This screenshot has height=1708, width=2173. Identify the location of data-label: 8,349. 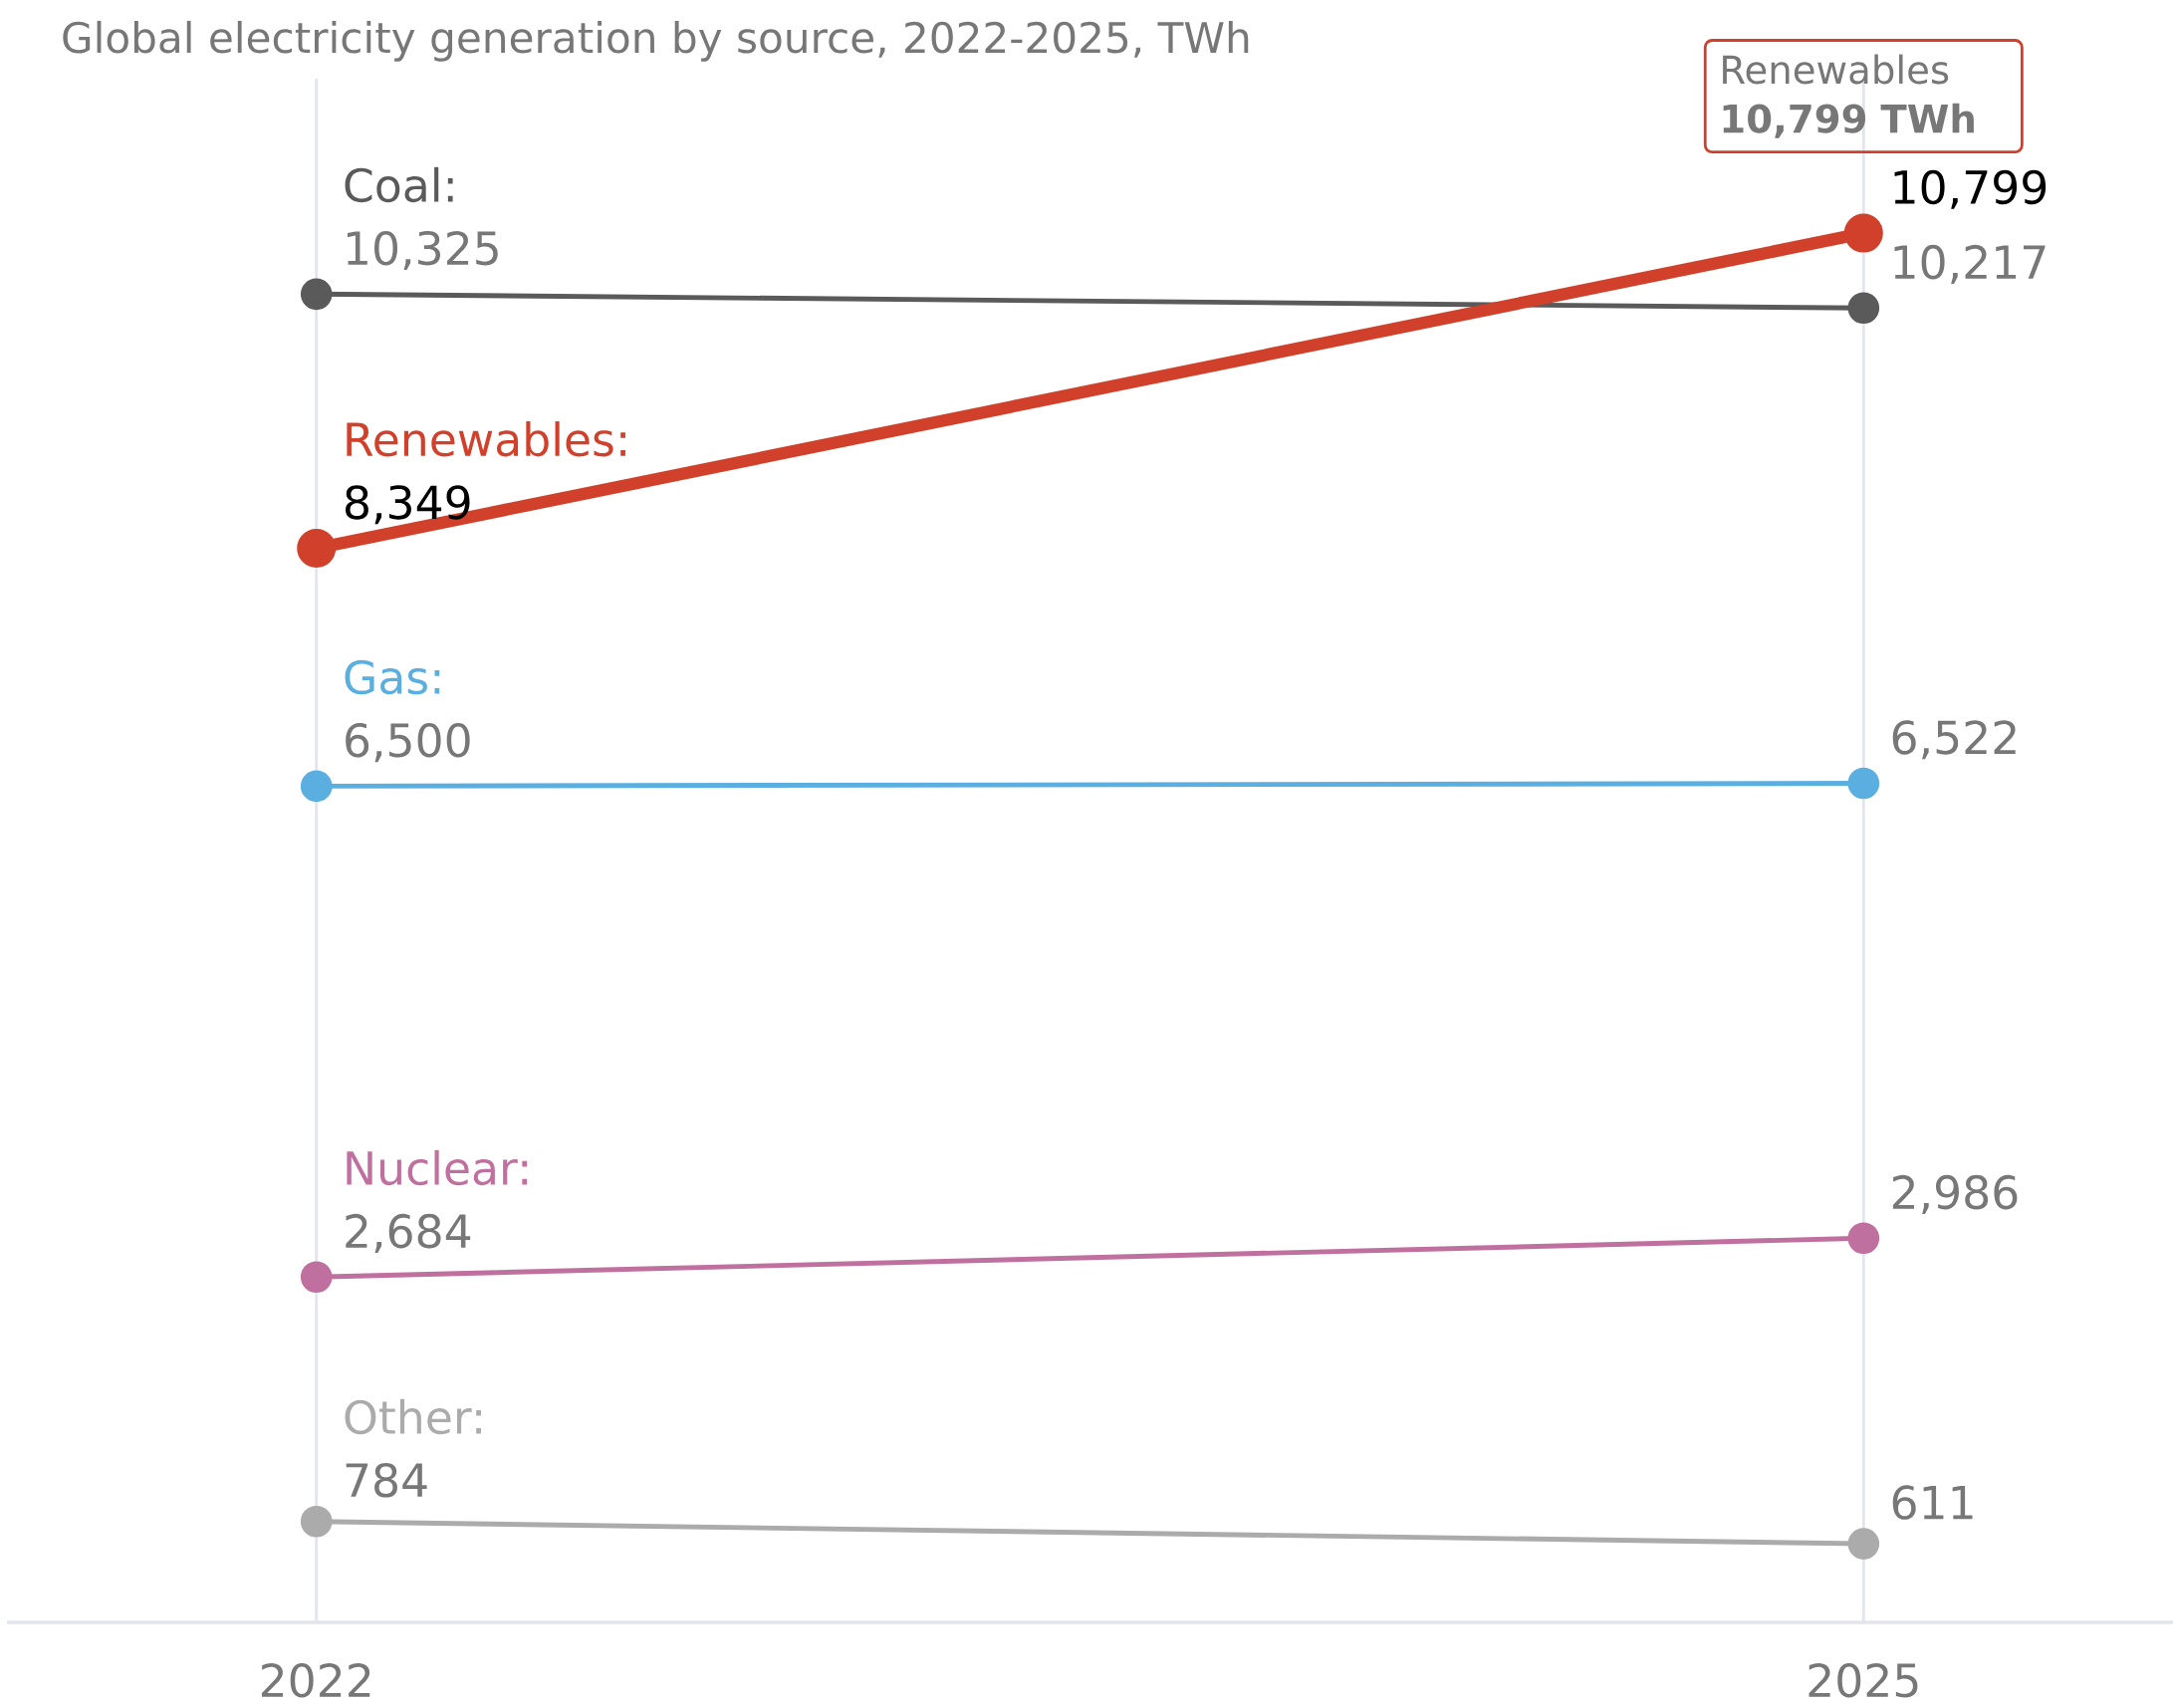
(408, 505).